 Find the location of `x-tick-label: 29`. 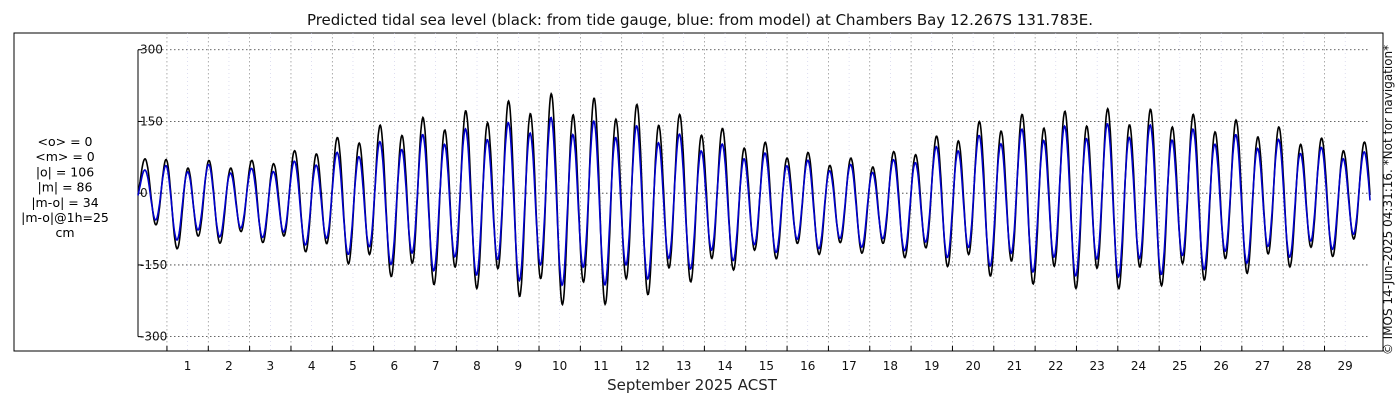

x-tick-label: 29 is located at coordinates (1345, 366).